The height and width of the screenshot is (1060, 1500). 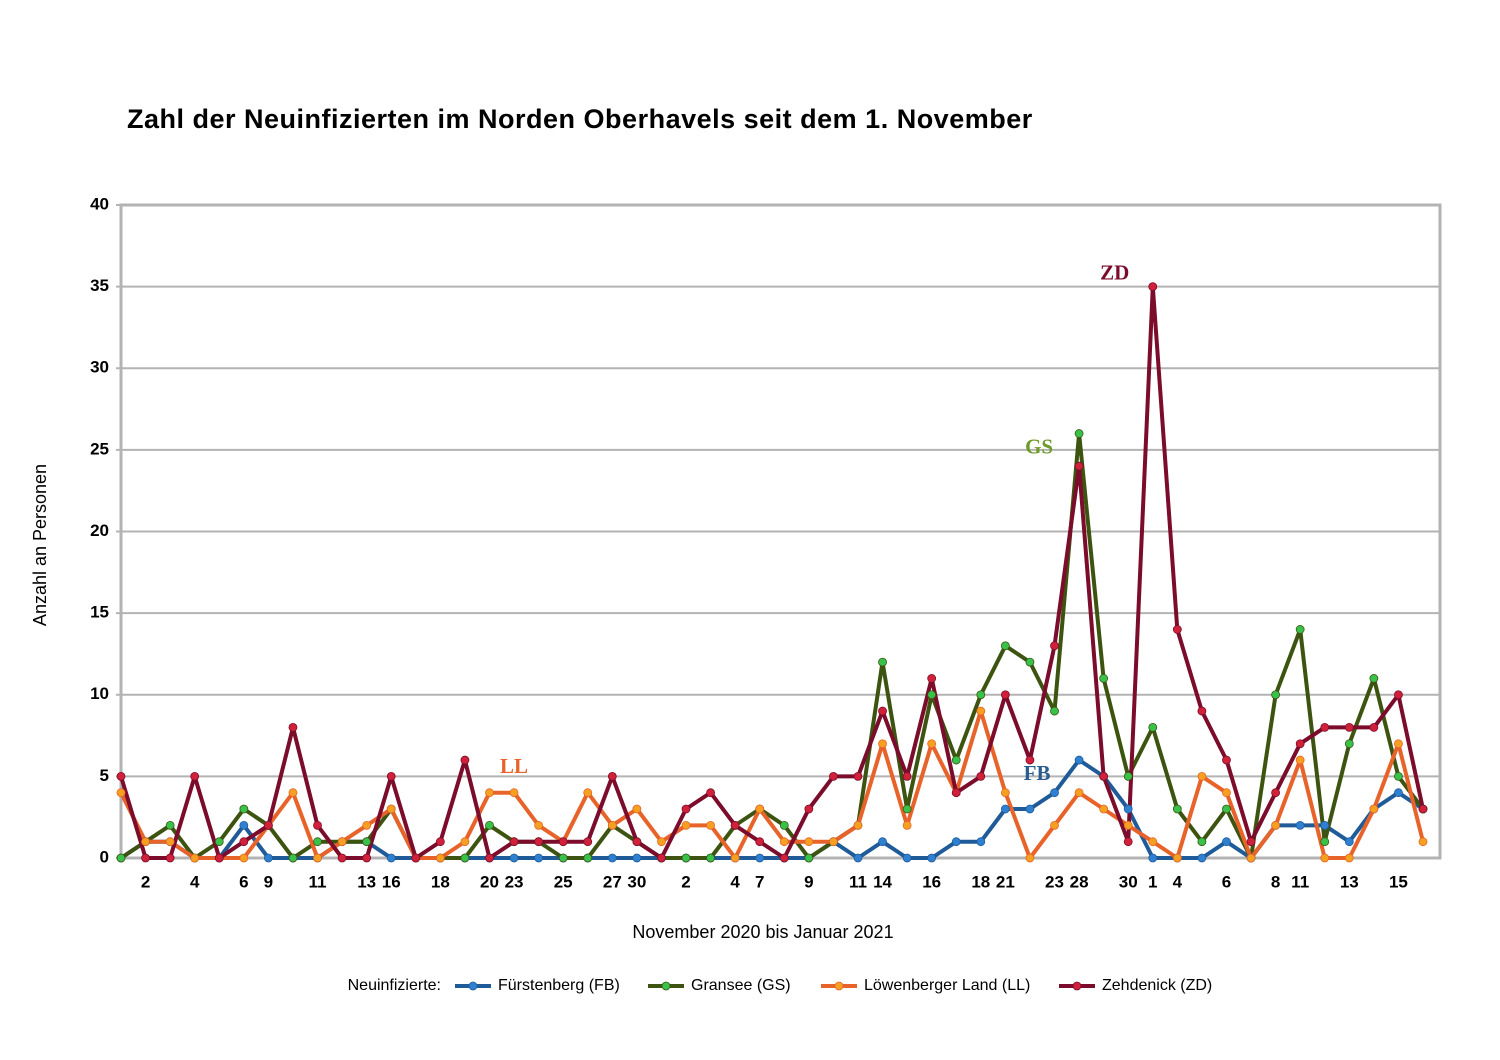 What do you see at coordinates (104, 856) in the screenshot?
I see `y-tick-label: 0` at bounding box center [104, 856].